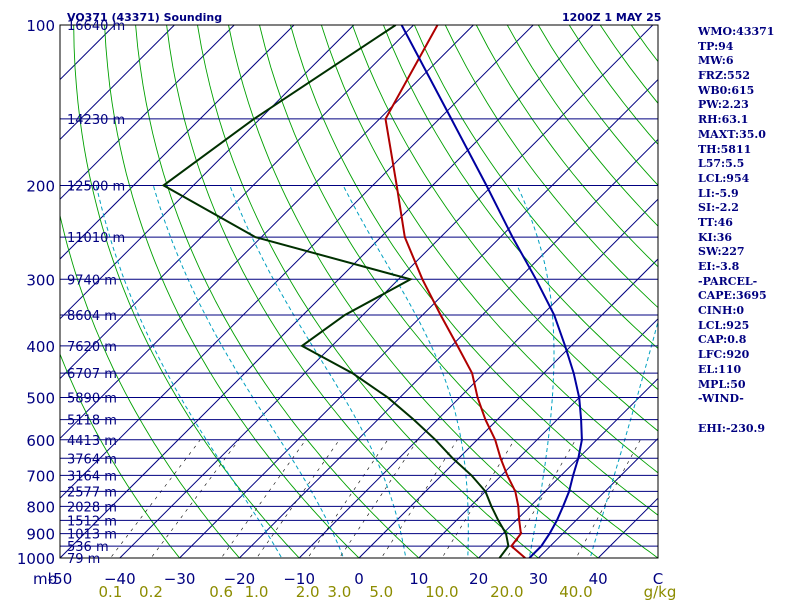 The height and width of the screenshot is (600, 800). What do you see at coordinates (716, 46) in the screenshot?
I see `sounding-index-item: TP:94` at bounding box center [716, 46].